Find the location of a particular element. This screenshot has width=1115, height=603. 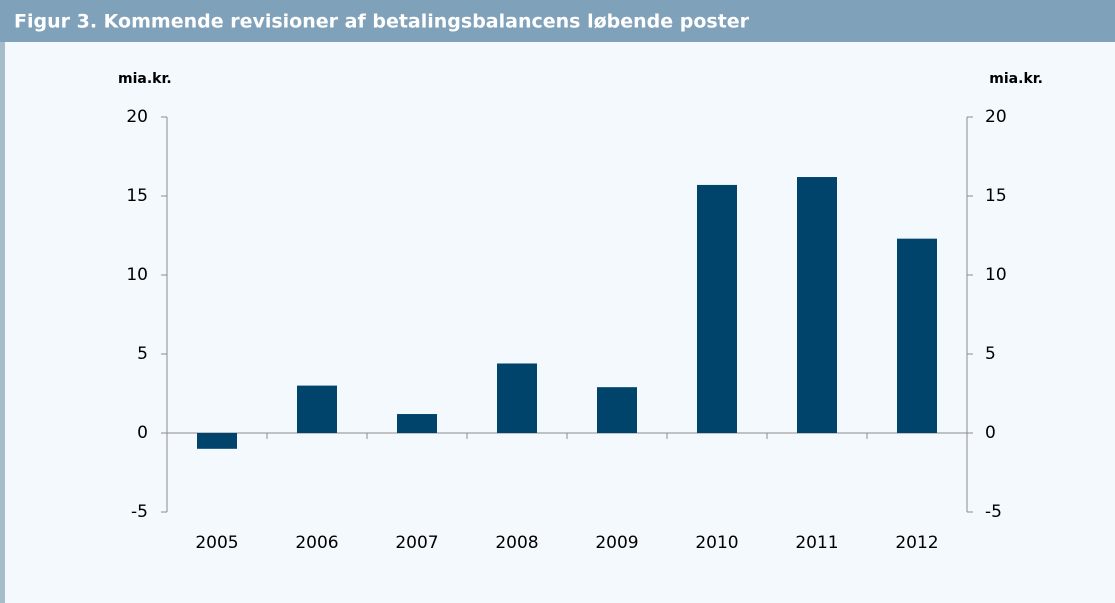

y2-tick-label: 20 is located at coordinates (996, 117).